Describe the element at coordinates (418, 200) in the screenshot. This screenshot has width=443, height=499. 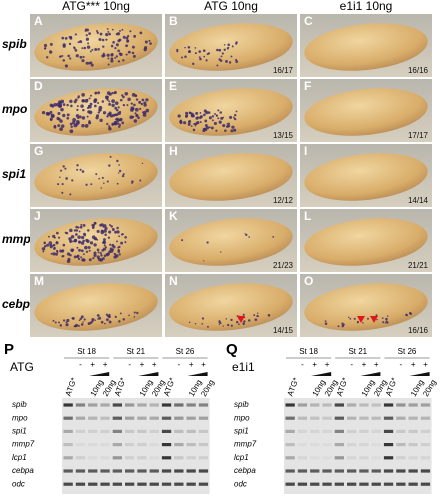
I see `embryo-count: 14/14` at that location.